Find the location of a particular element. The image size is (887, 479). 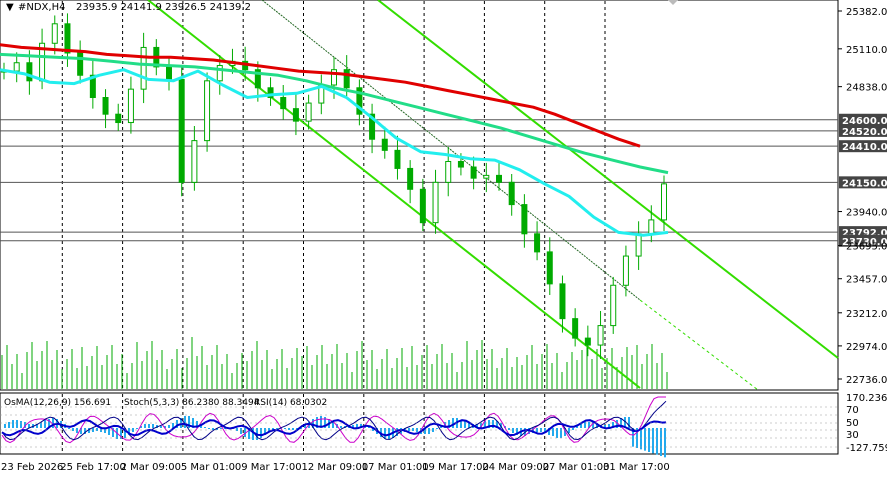

time-tick-label: 23 Feb 2026 is located at coordinates (32, 467).